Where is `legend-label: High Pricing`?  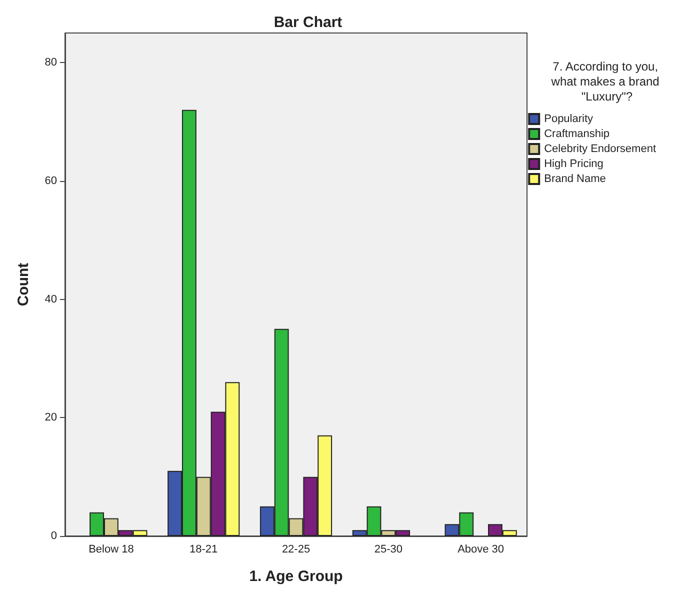 legend-label: High Pricing is located at coordinates (574, 164).